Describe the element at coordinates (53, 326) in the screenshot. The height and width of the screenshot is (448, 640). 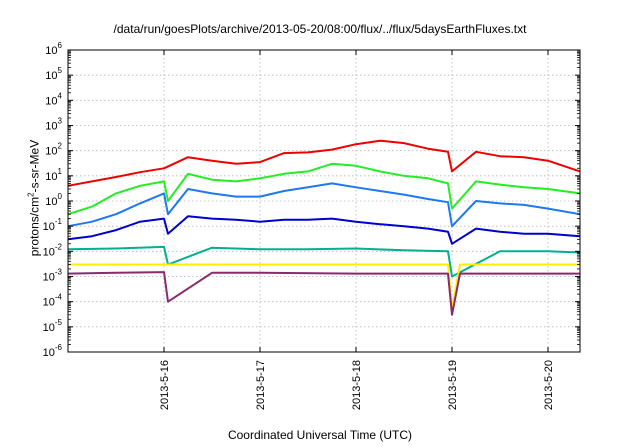
I see `y-tick-label: 10⁻⁵` at that location.